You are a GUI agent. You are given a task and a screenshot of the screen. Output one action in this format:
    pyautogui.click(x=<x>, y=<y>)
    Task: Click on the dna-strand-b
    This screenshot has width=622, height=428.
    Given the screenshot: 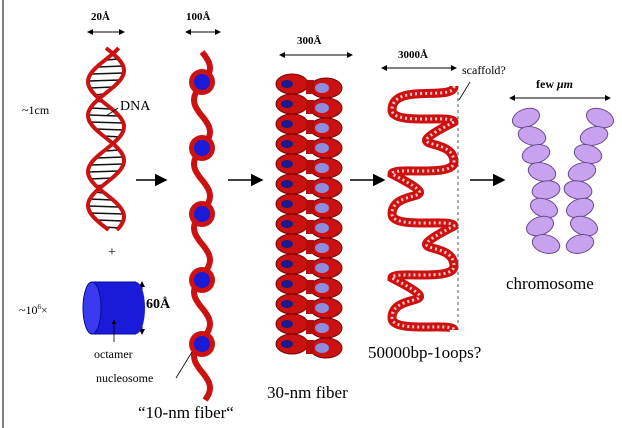 What is the action you would take?
    pyautogui.click(x=106, y=139)
    